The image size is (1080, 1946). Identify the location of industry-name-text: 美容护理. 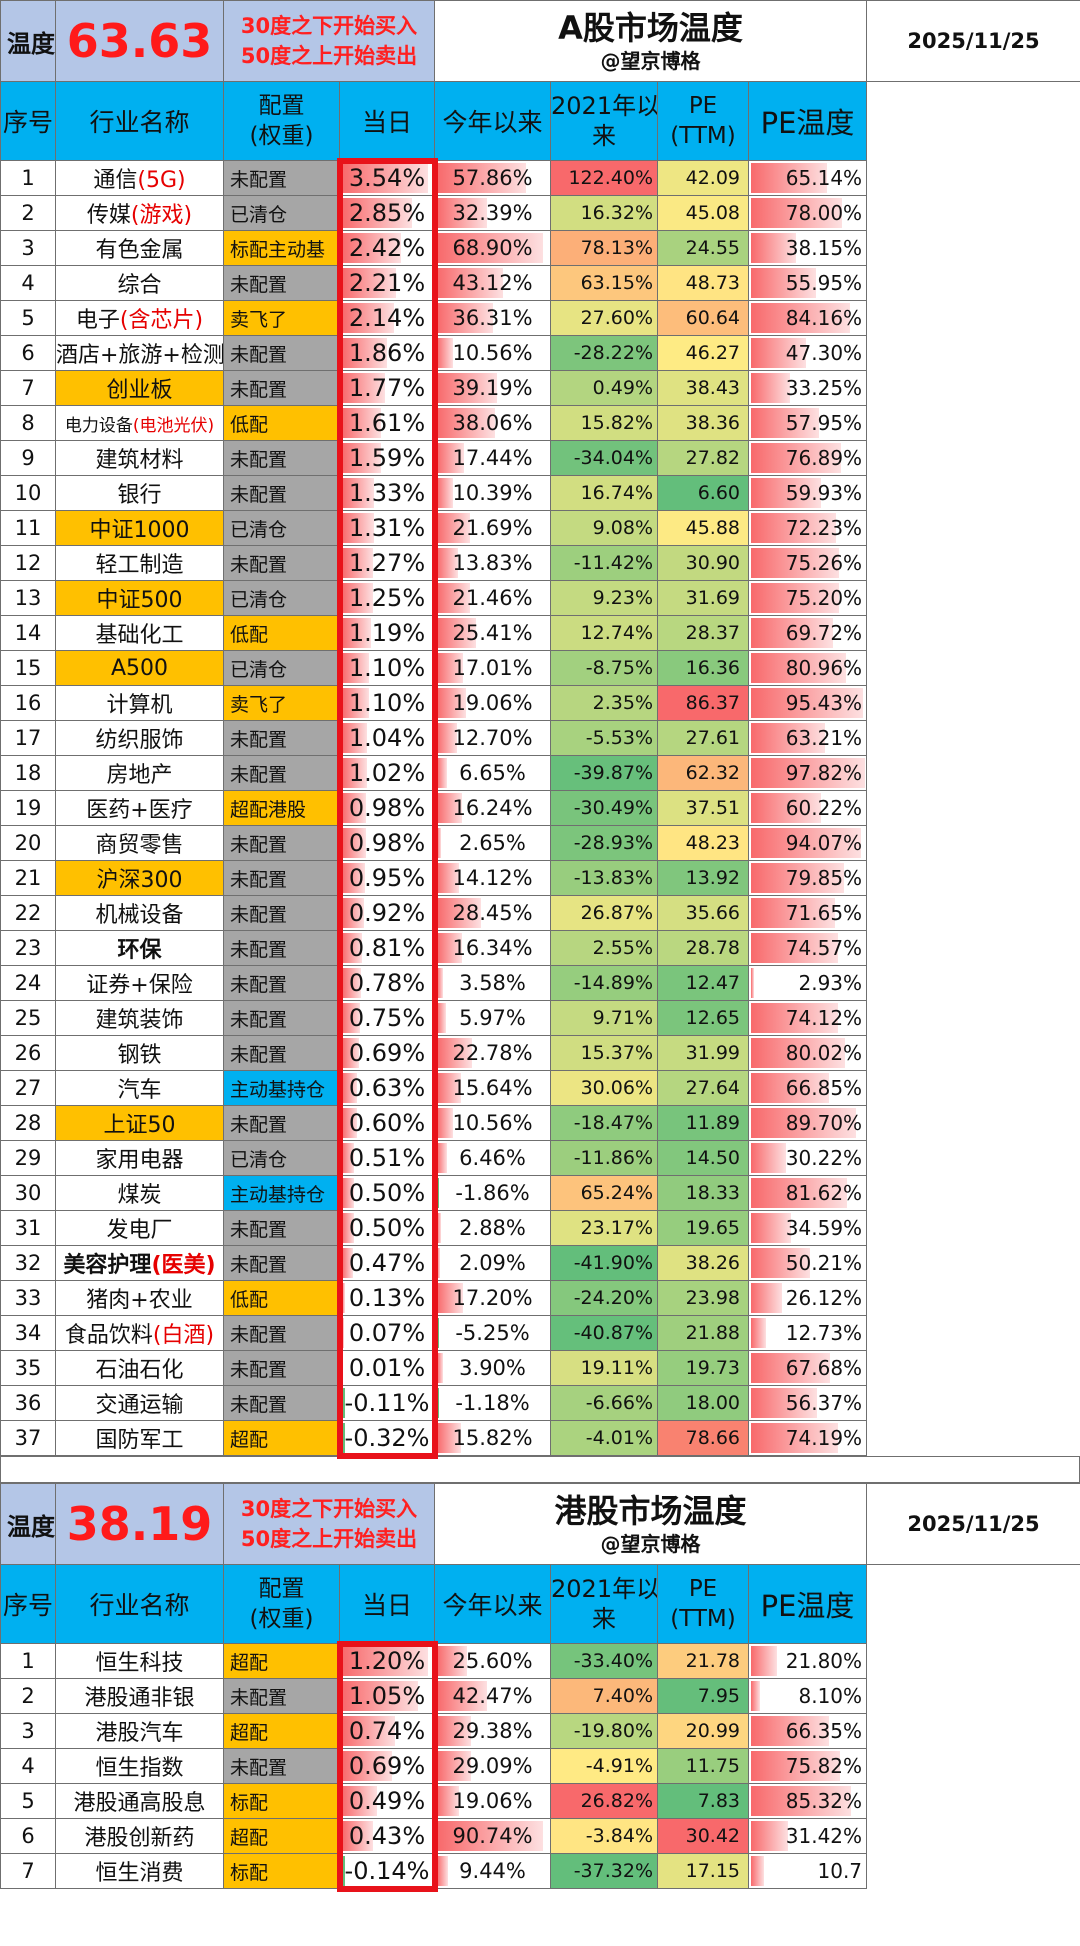
(107, 1265).